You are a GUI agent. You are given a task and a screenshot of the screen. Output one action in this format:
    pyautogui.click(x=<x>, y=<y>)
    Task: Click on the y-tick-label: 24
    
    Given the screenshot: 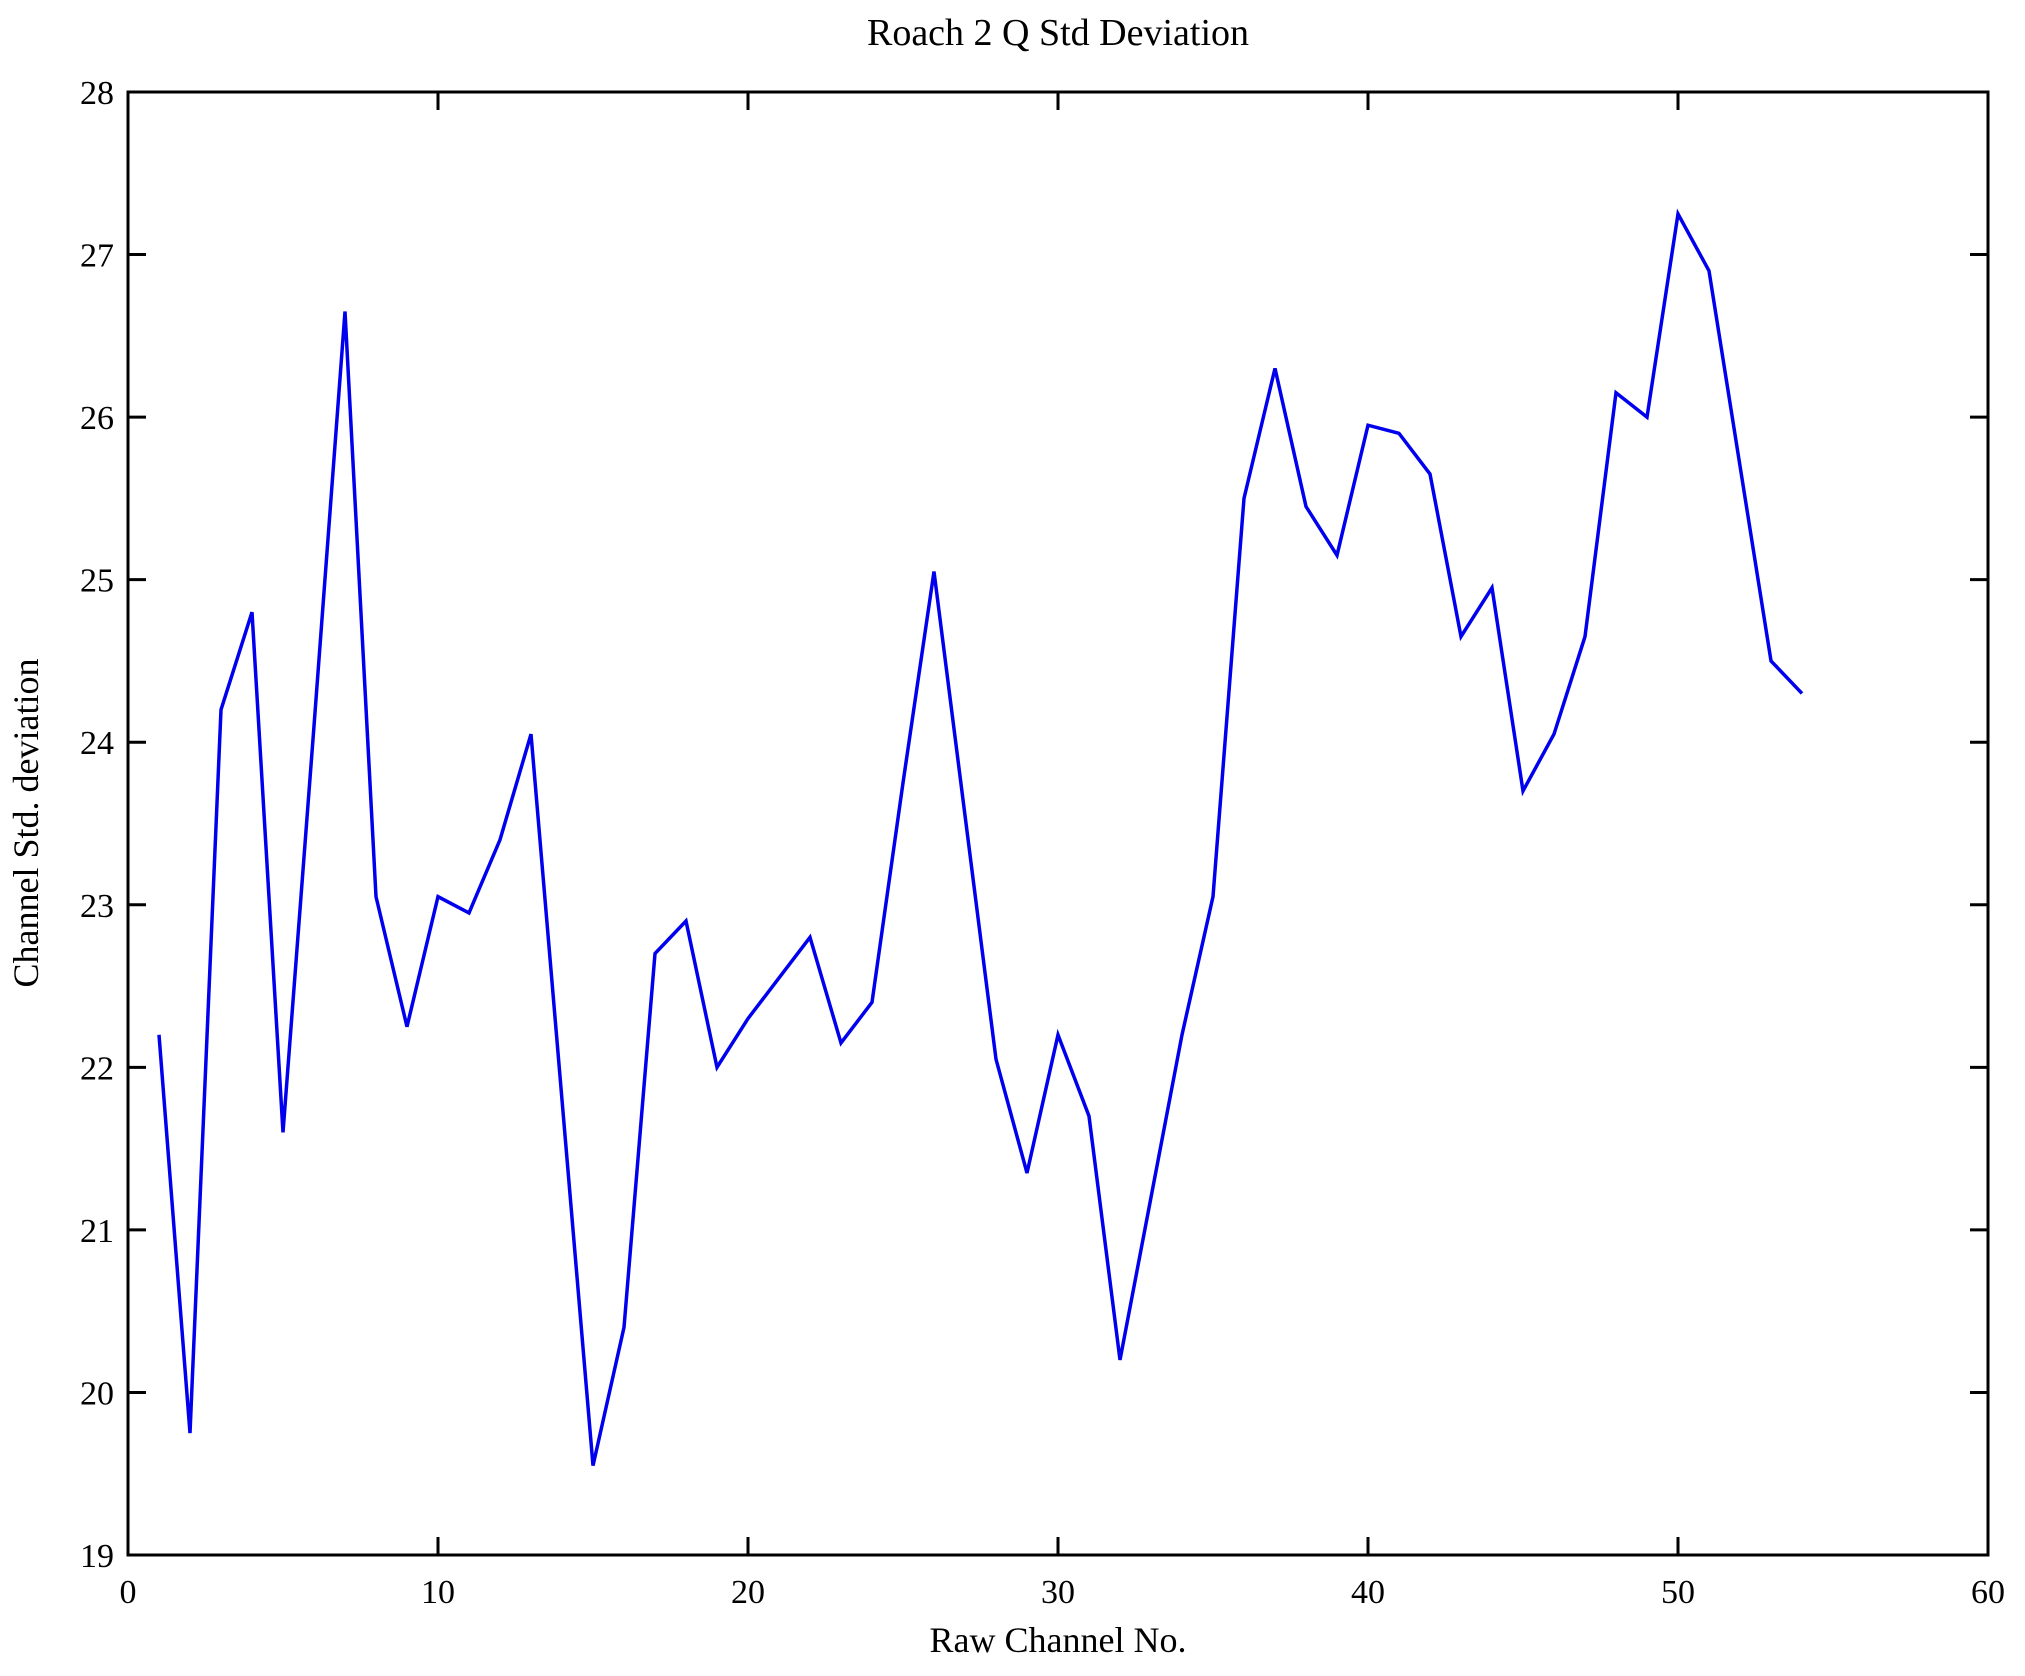 What is the action you would take?
    pyautogui.click(x=97, y=743)
    